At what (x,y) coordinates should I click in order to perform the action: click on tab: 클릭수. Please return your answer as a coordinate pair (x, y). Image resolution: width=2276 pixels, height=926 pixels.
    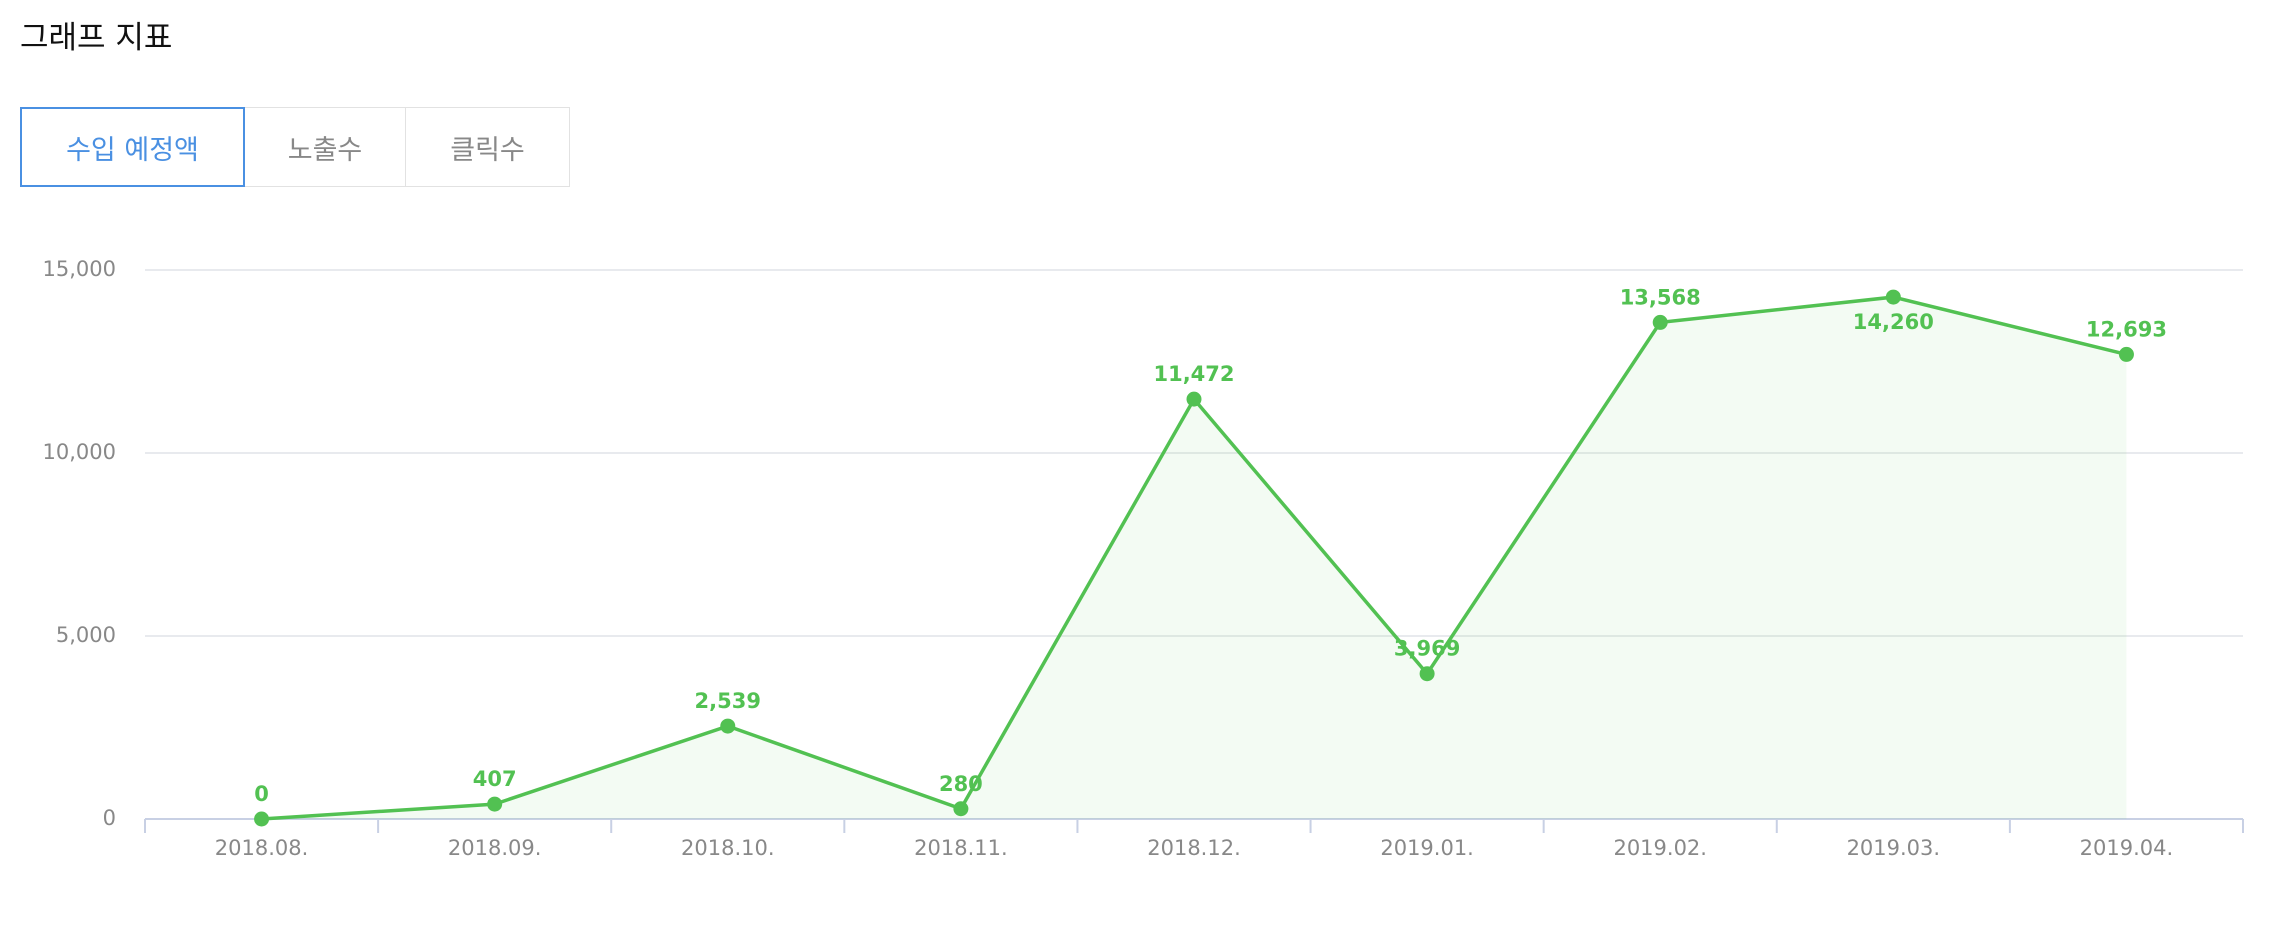
    Looking at the image, I should click on (488, 147).